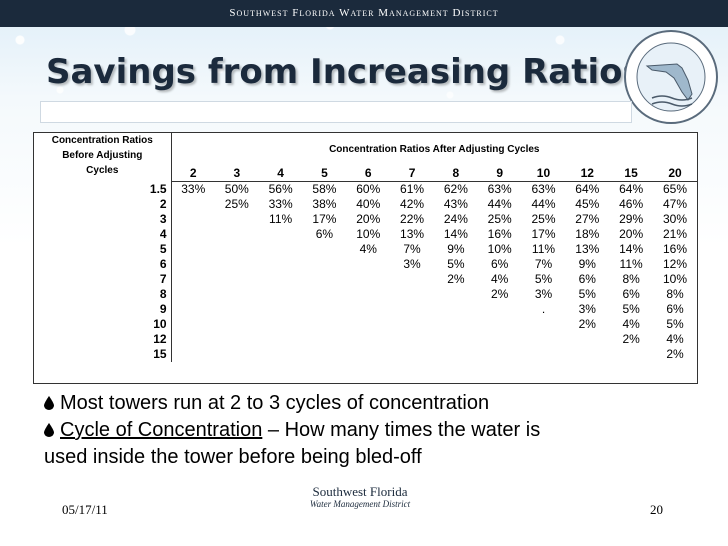  Describe the element at coordinates (631, 204) in the screenshot. I see `table-cell: 46%` at that location.